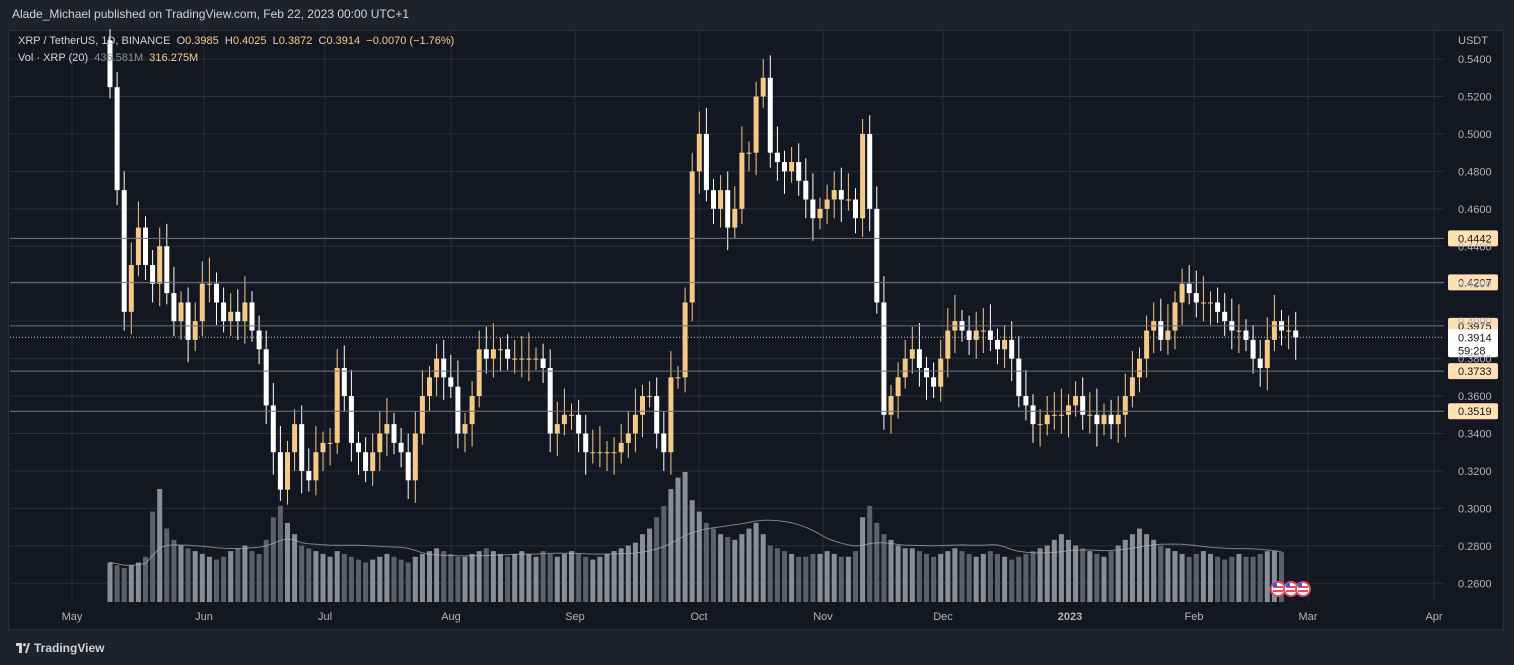 The image size is (1514, 665). Describe the element at coordinates (1475, 210) in the screenshot. I see `y-tick-label: 0.4600` at that location.